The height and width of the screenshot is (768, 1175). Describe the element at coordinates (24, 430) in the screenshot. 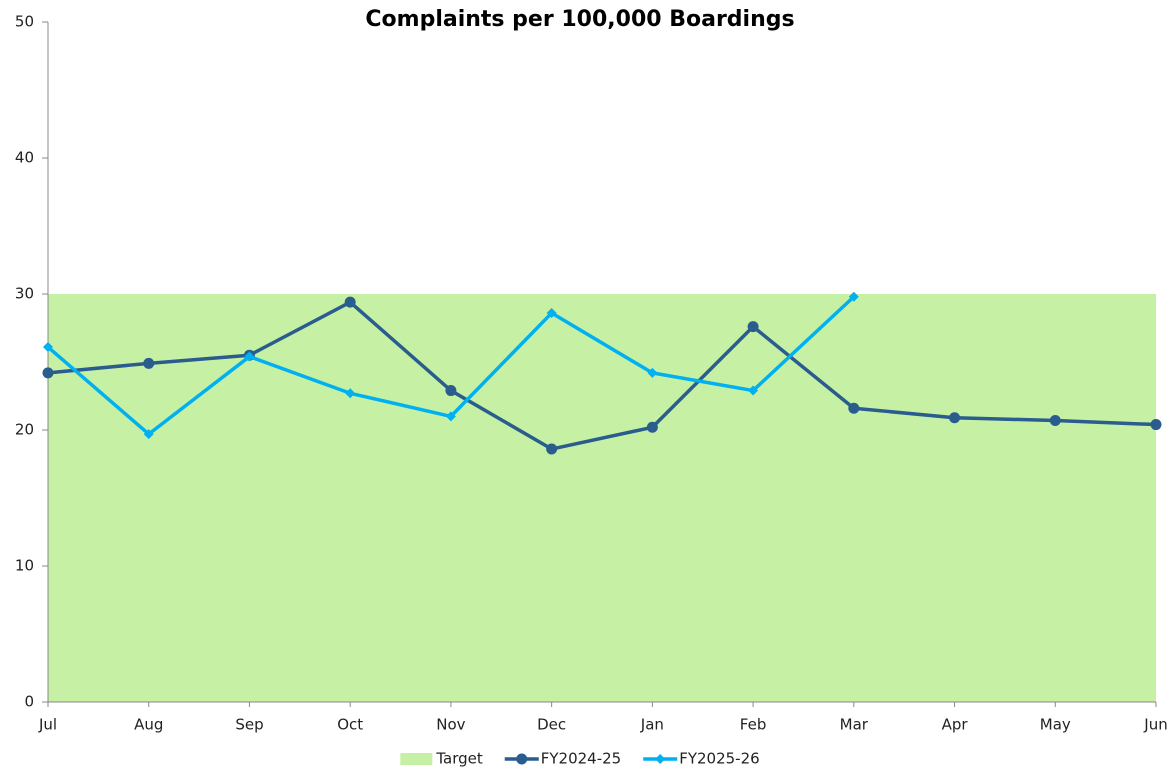

I see `y-tick-label: 20` at that location.